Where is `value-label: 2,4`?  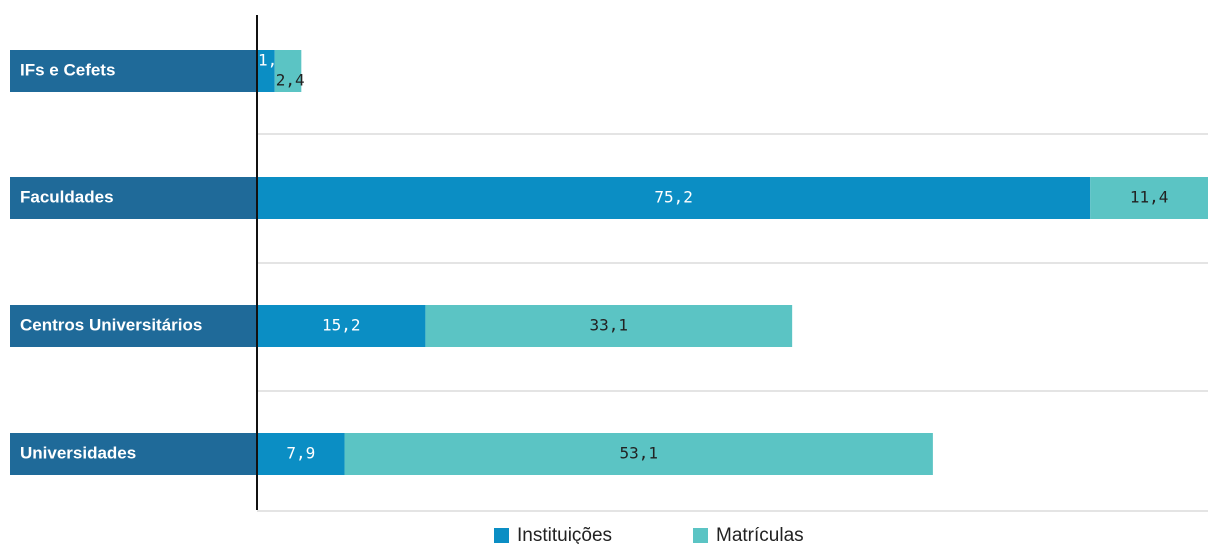
value-label: 2,4 is located at coordinates (290, 80).